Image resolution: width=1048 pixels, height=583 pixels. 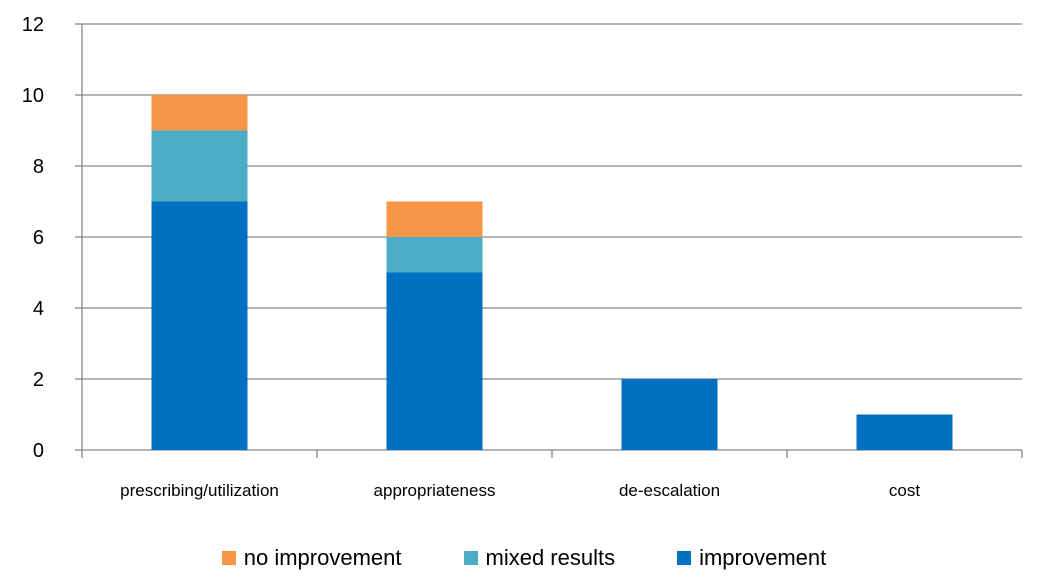 What do you see at coordinates (33, 25) in the screenshot?
I see `y-tick-label: 12` at bounding box center [33, 25].